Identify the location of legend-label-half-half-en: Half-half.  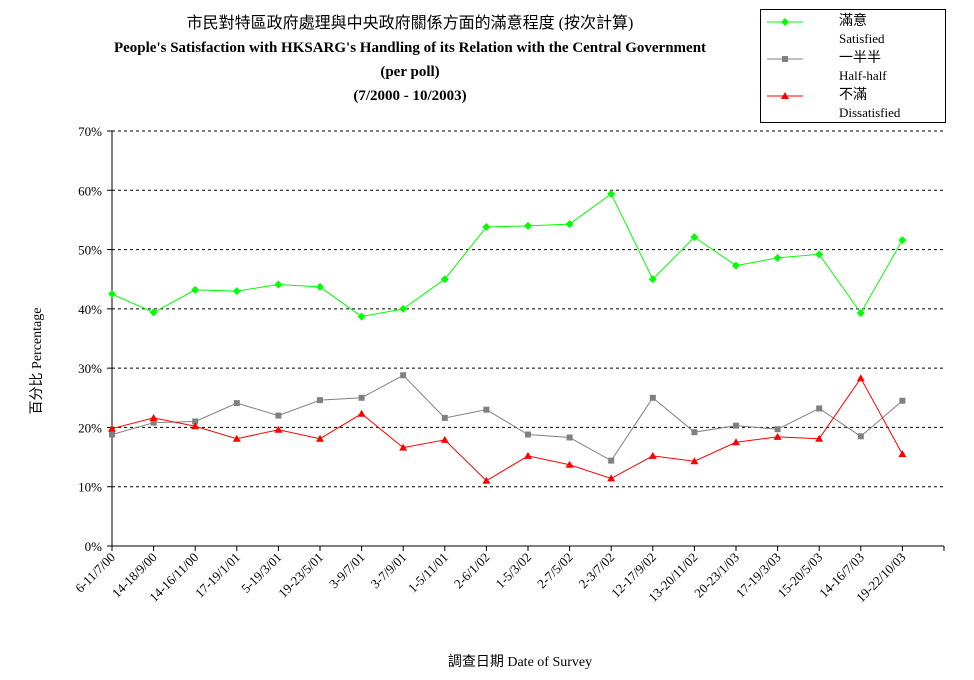
(863, 75).